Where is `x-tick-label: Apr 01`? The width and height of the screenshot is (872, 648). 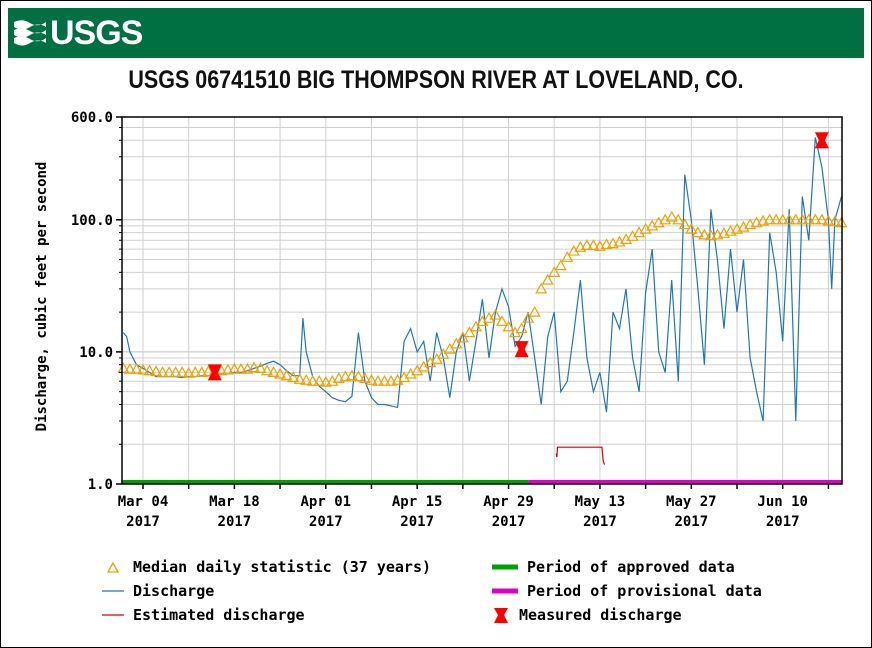 x-tick-label: Apr 01 is located at coordinates (325, 502).